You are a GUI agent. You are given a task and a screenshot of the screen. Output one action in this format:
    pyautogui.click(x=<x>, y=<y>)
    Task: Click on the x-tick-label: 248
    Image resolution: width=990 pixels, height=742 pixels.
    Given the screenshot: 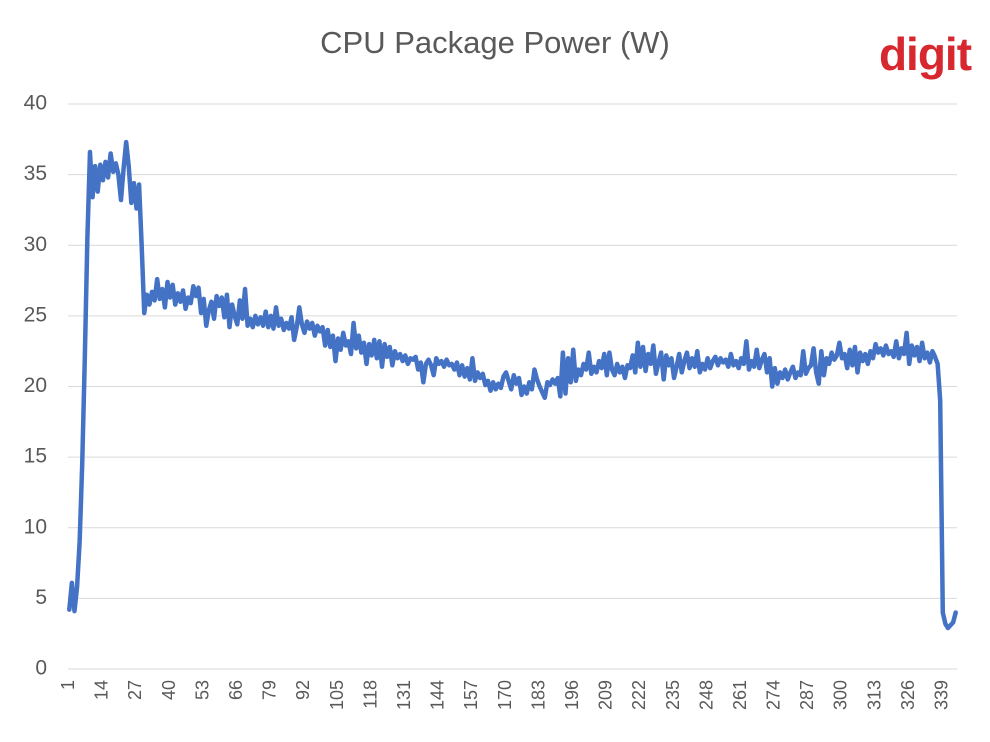 What is the action you would take?
    pyautogui.click(x=706, y=695)
    